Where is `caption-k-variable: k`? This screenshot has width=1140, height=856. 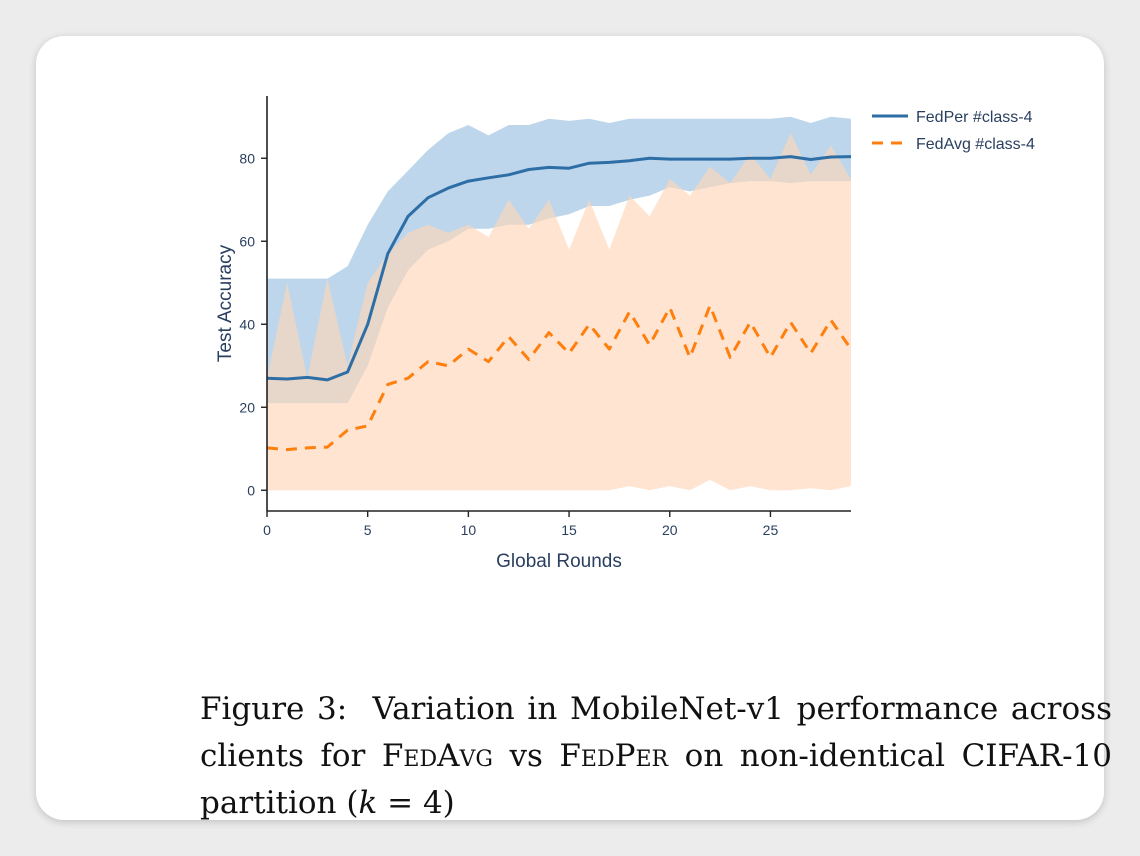
caption-k-variable: k is located at coordinates (368, 803).